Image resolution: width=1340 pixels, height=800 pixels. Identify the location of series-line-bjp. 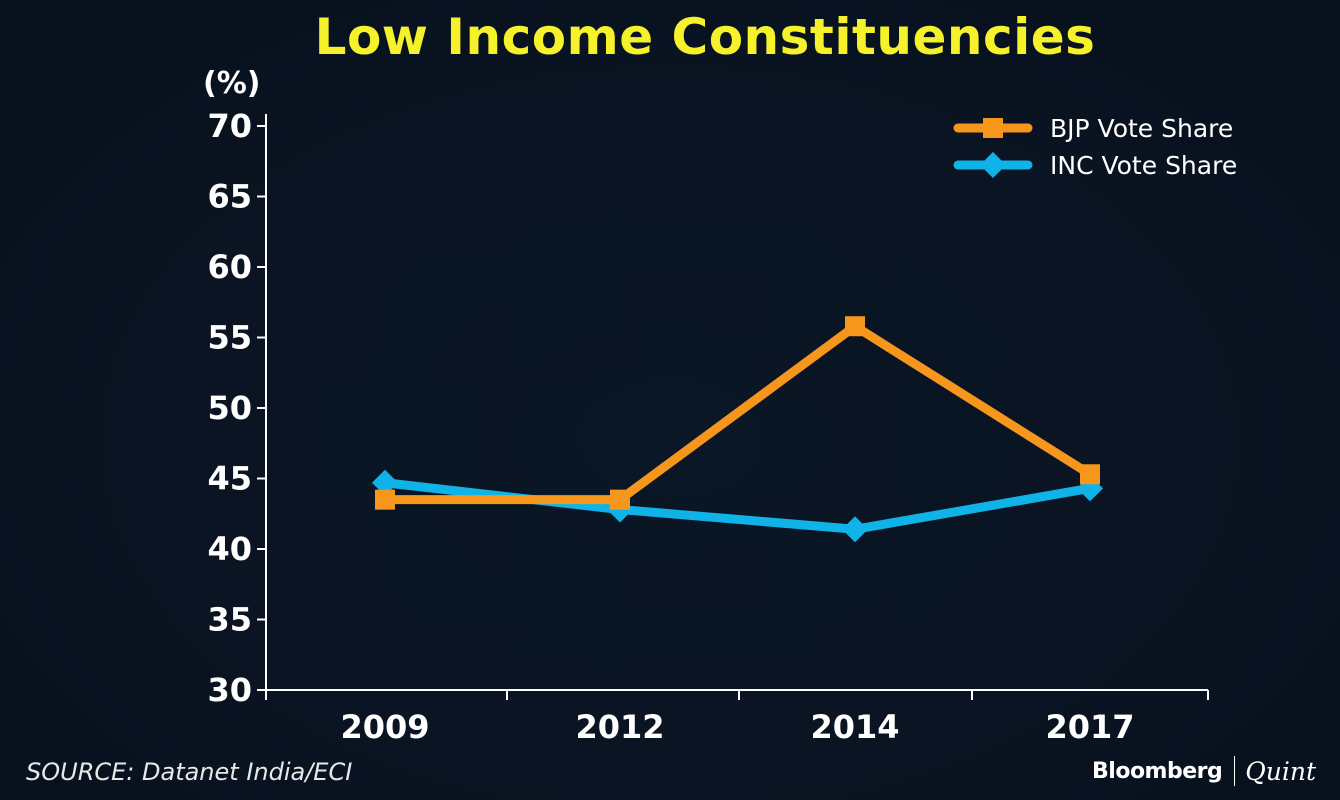
(737, 413).